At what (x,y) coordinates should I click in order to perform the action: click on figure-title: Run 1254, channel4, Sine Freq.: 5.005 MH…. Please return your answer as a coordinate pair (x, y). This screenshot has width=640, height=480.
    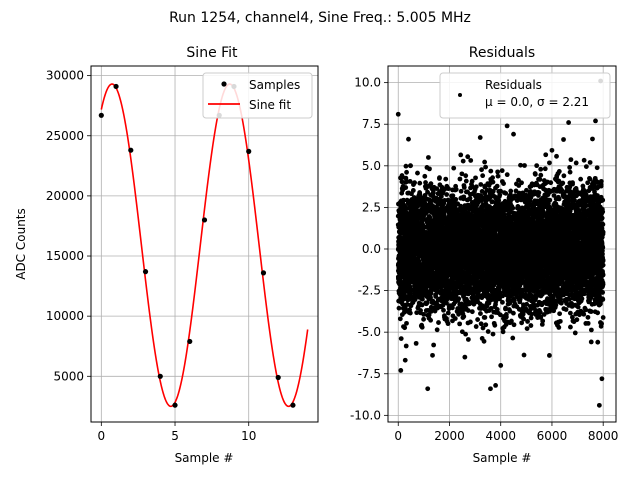
    Looking at the image, I should click on (320, 18).